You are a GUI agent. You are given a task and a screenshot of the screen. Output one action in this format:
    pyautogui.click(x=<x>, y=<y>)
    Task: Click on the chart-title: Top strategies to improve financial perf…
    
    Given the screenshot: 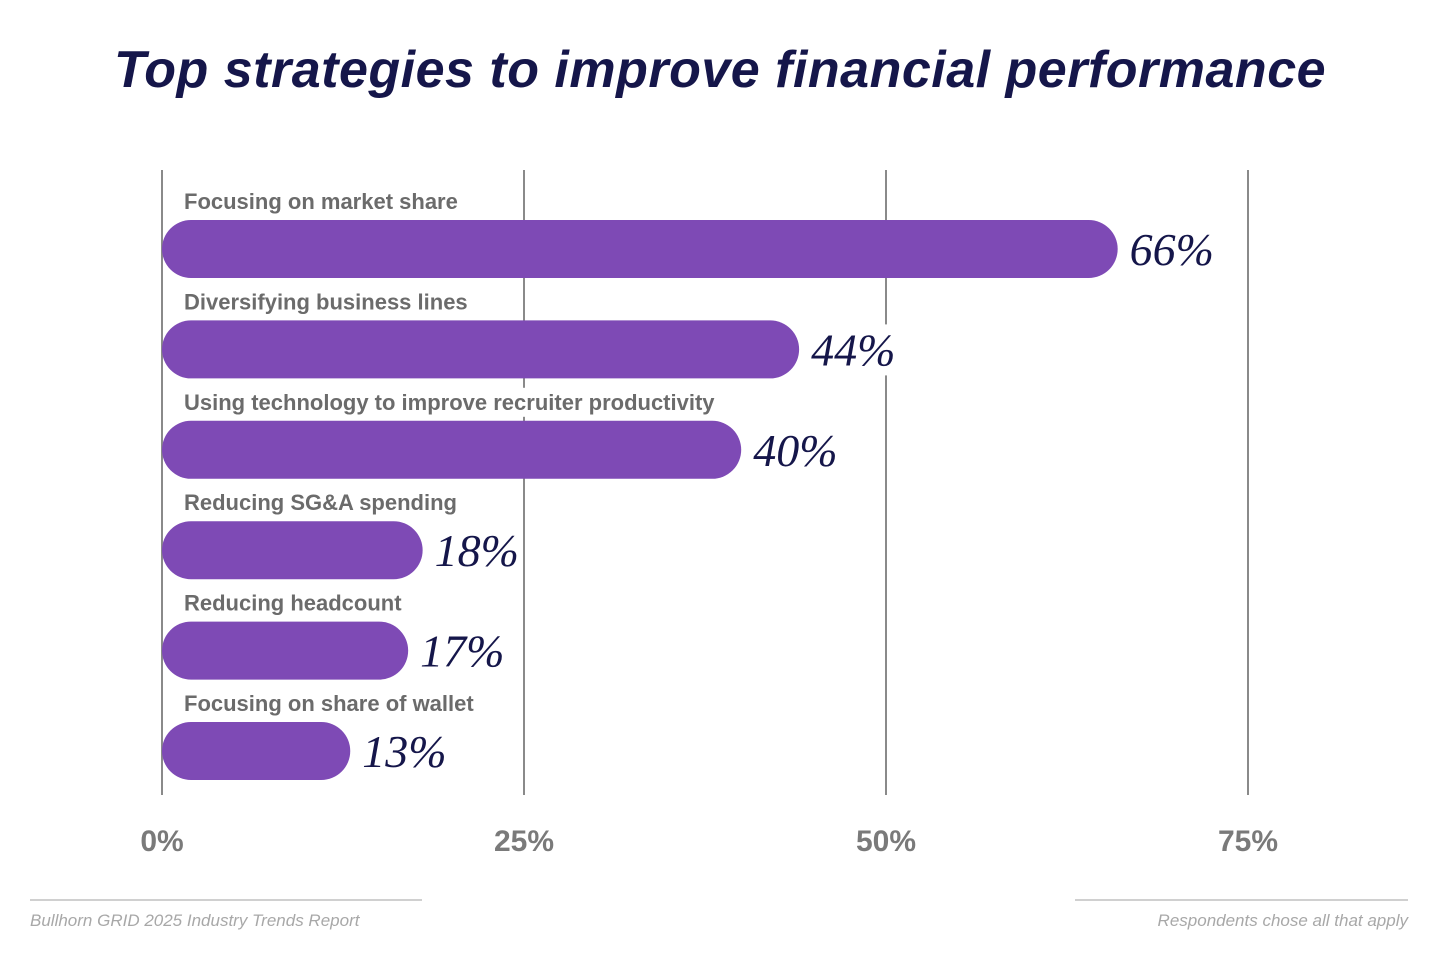 What is the action you would take?
    pyautogui.click(x=720, y=70)
    